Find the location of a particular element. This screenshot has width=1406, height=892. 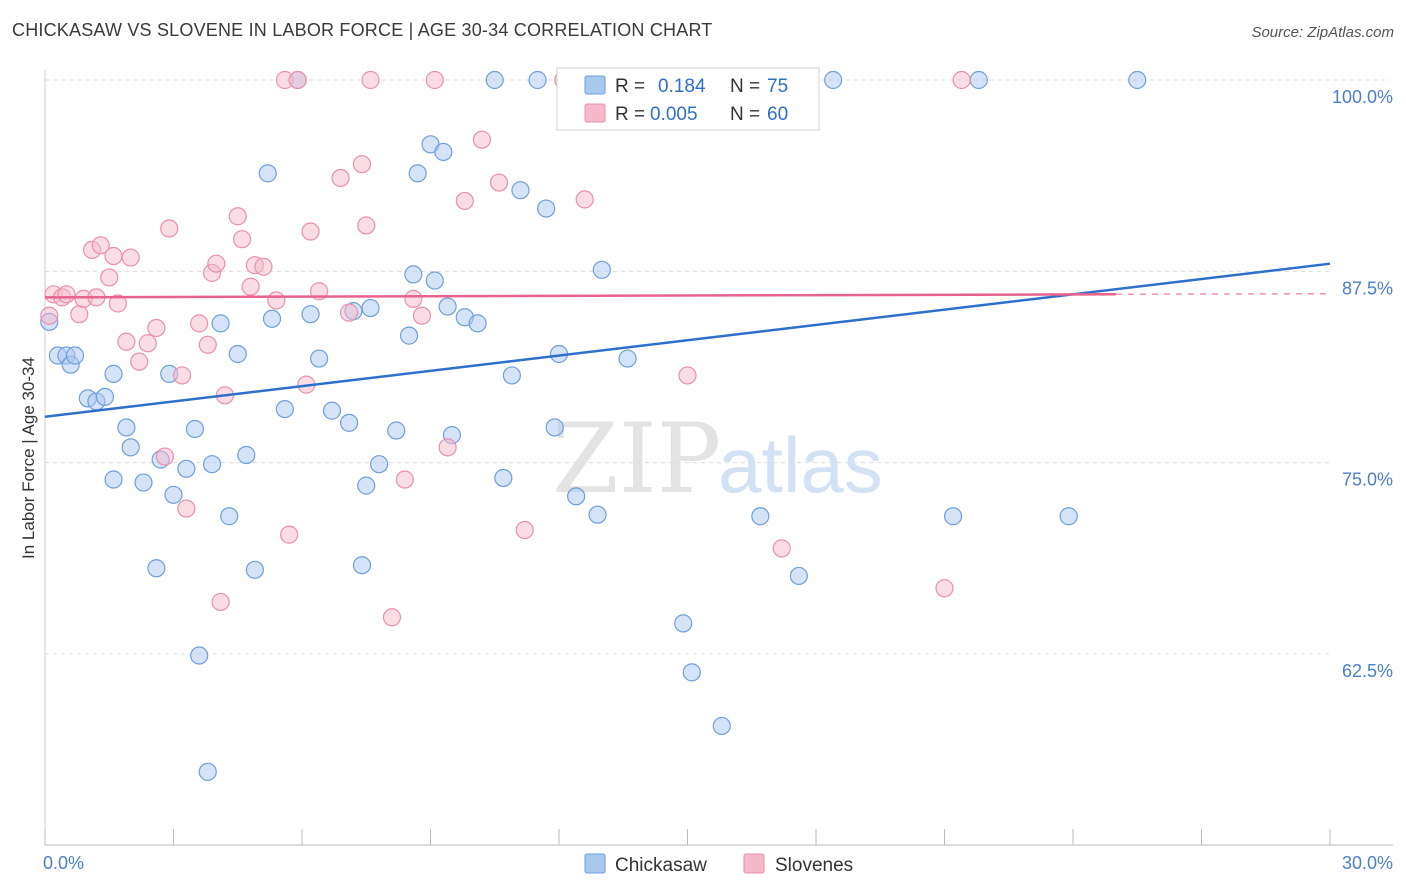

stats-legend: R = 0.184 N = 75 R = 0.005 N = 60 is located at coordinates (688, 99).